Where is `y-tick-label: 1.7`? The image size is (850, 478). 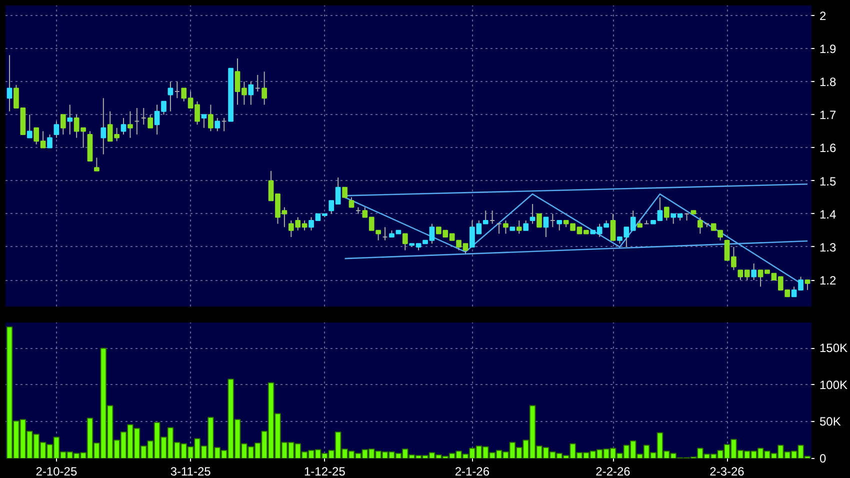 y-tick-label: 1.7 is located at coordinates (828, 115).